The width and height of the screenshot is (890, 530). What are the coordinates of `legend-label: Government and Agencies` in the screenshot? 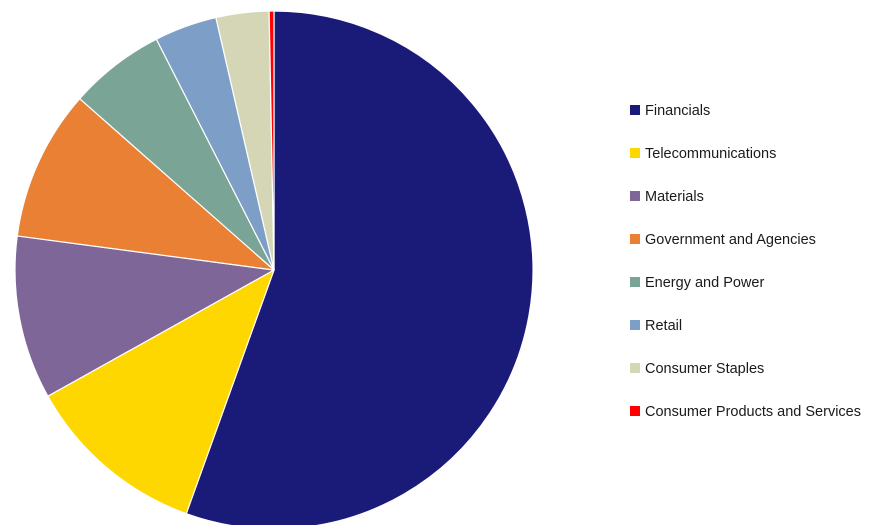 It's located at (730, 240).